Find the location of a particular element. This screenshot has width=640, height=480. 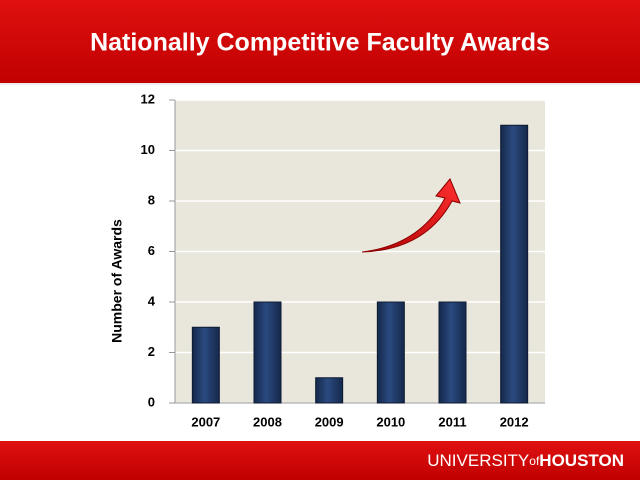

chart-title: Nationally Competitive Faculty Awards is located at coordinates (320, 43).